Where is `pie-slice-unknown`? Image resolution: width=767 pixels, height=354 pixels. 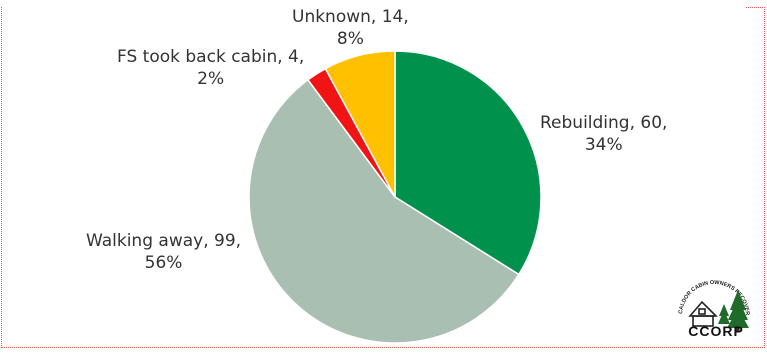 pie-slice-unknown is located at coordinates (360, 124).